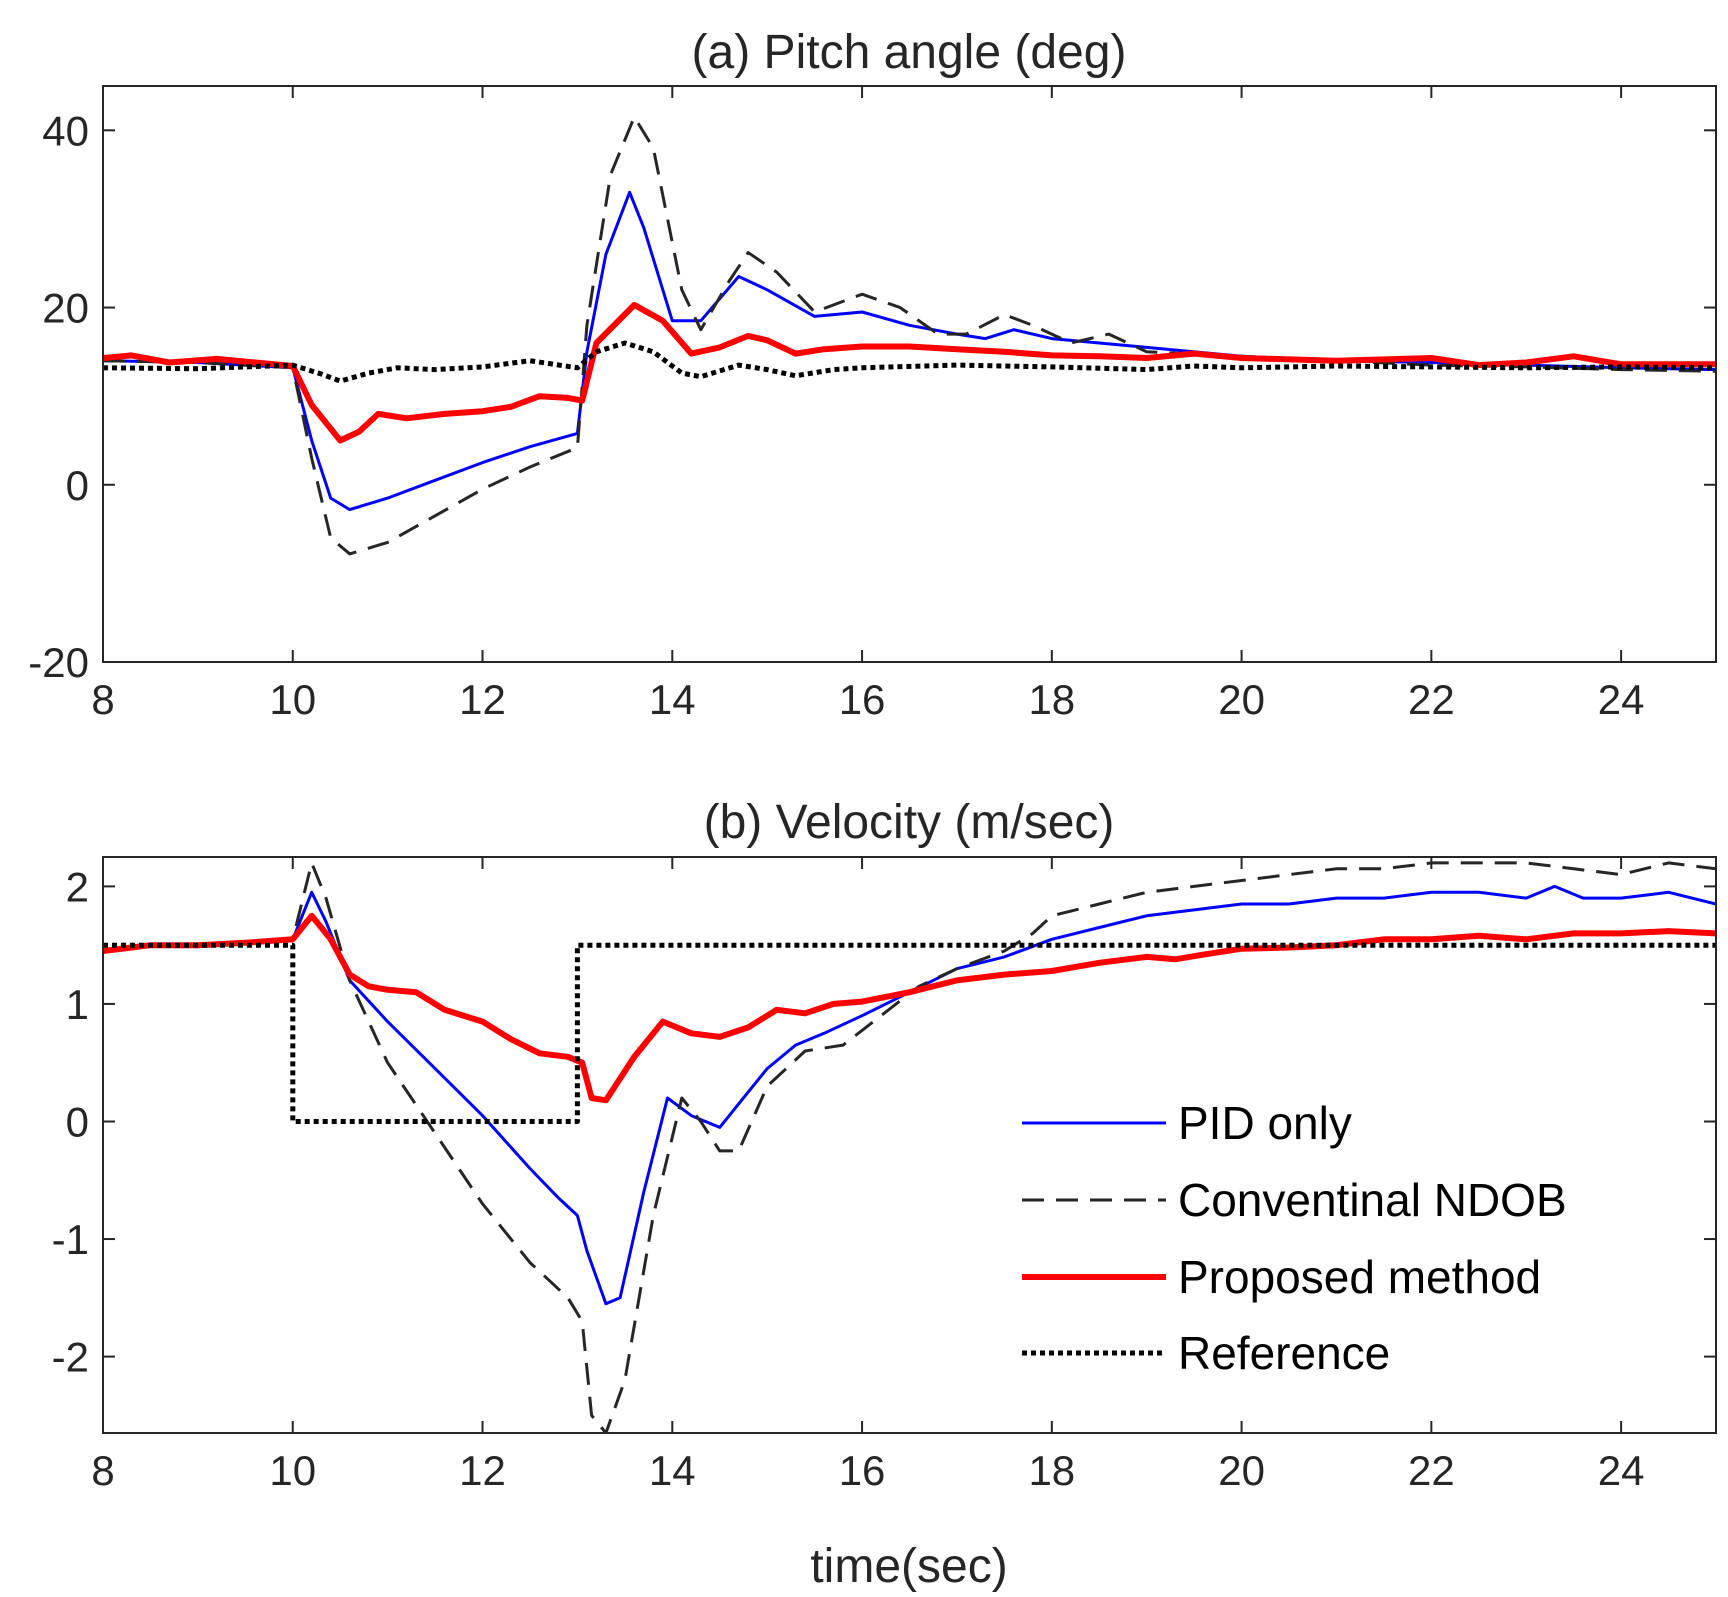 The image size is (1728, 1597). Describe the element at coordinates (65, 308) in the screenshot. I see `y-tick-label: 20` at that location.